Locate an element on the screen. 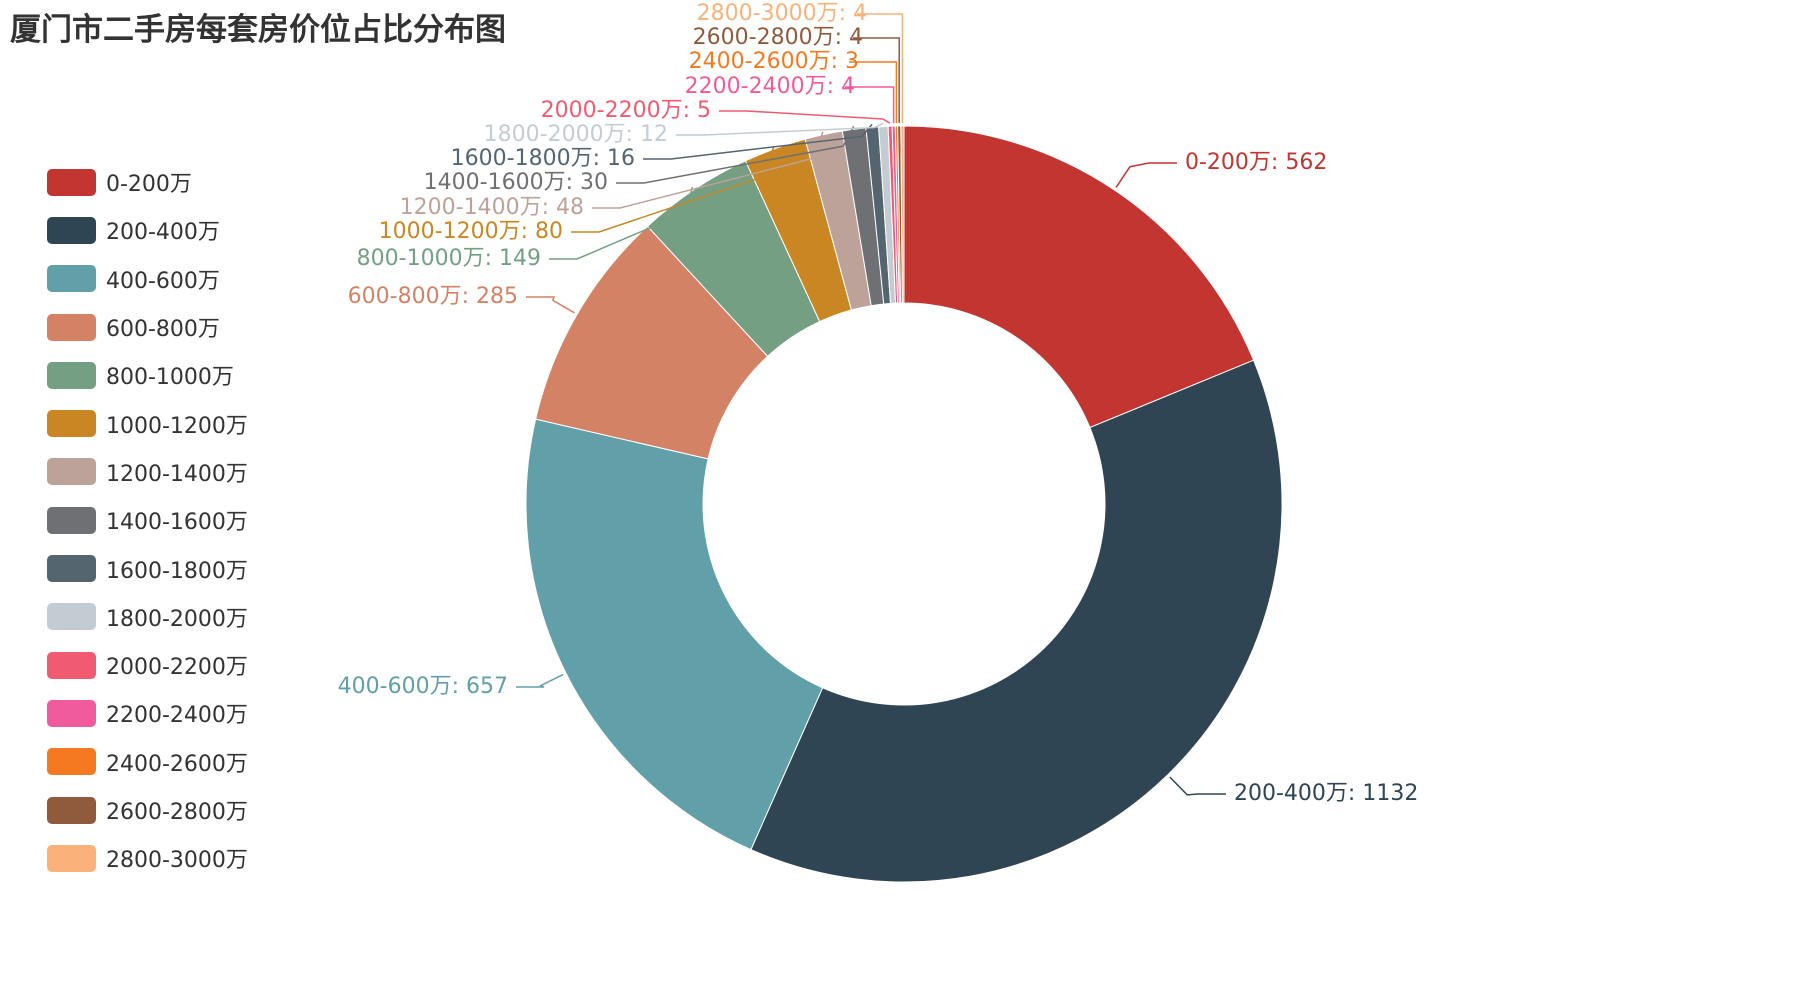  data-label: 2600-2800万: 4 is located at coordinates (778, 37).